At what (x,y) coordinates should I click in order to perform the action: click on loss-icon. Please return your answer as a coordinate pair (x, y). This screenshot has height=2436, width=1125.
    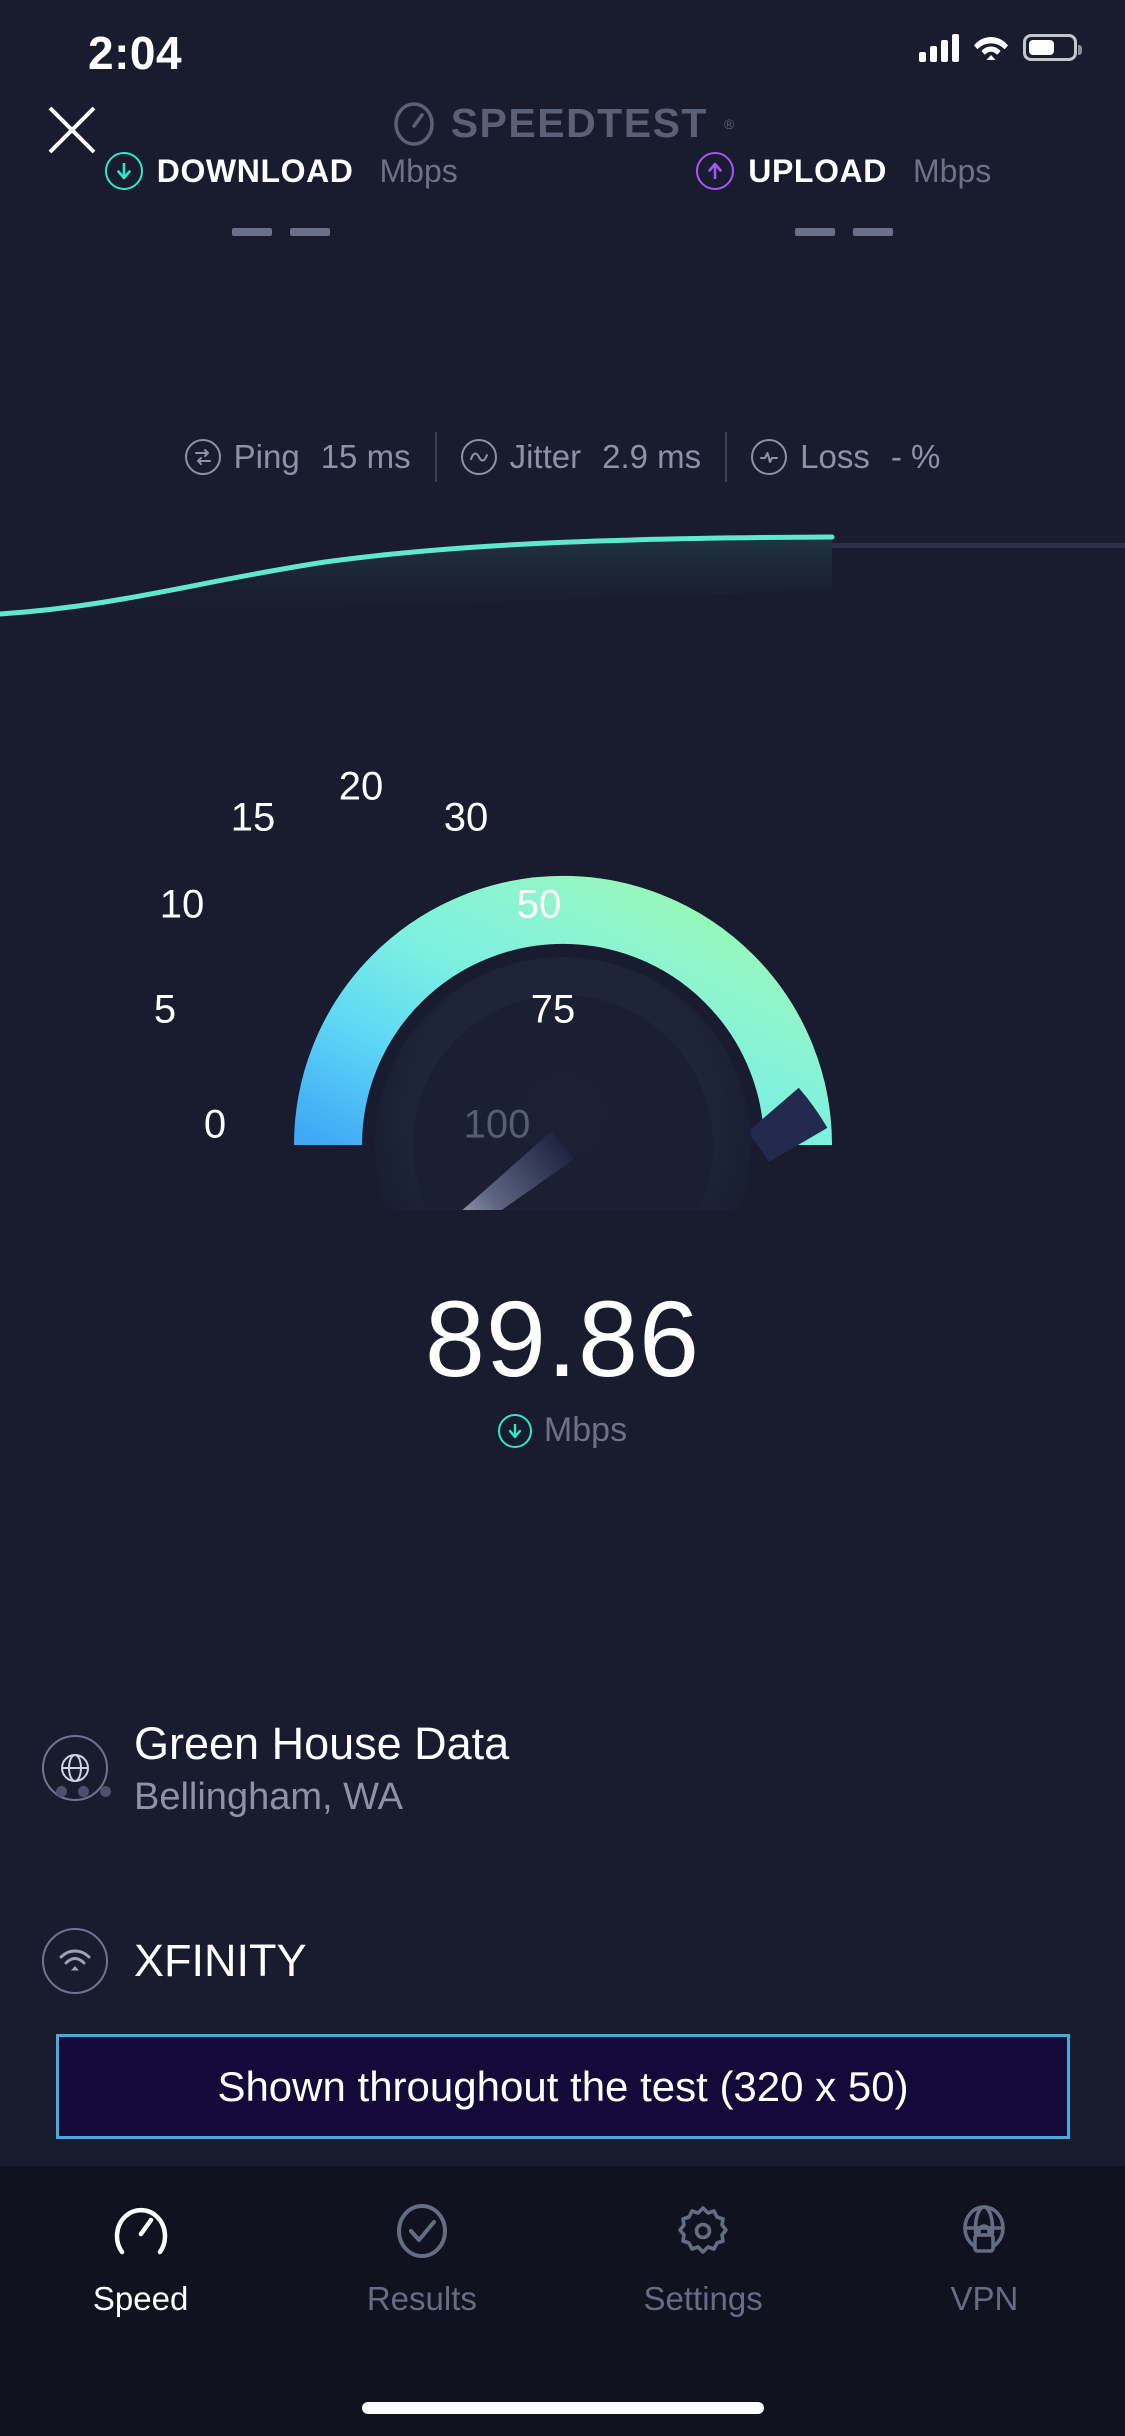
    Looking at the image, I should click on (769, 457).